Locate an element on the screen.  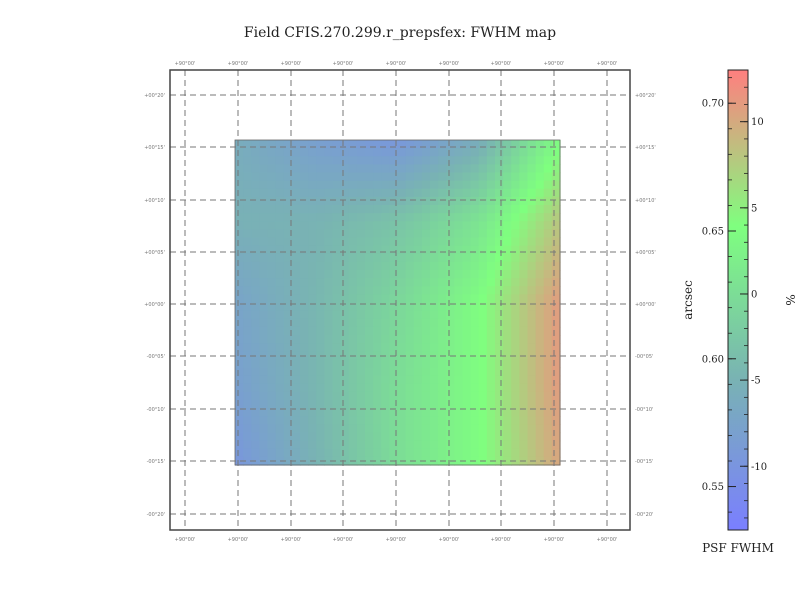
ra-tick-label-top: +90°00' is located at coordinates (607, 64).